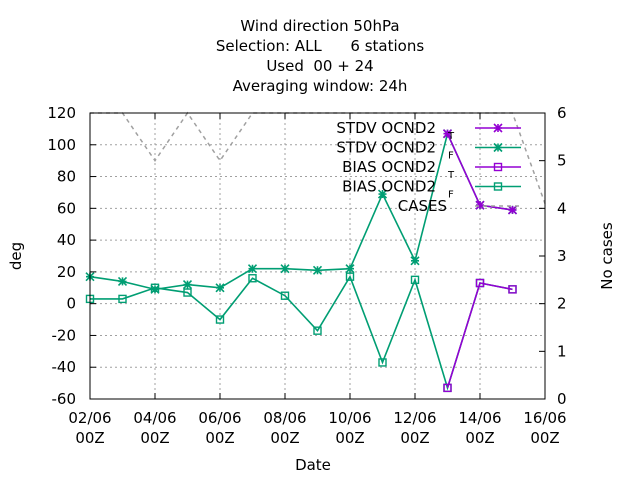 The height and width of the screenshot is (480, 640). I want to click on y2-tick-label: 5, so click(562, 161).